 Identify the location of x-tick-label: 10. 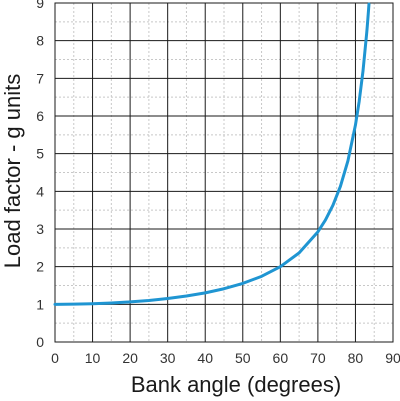
(93, 358).